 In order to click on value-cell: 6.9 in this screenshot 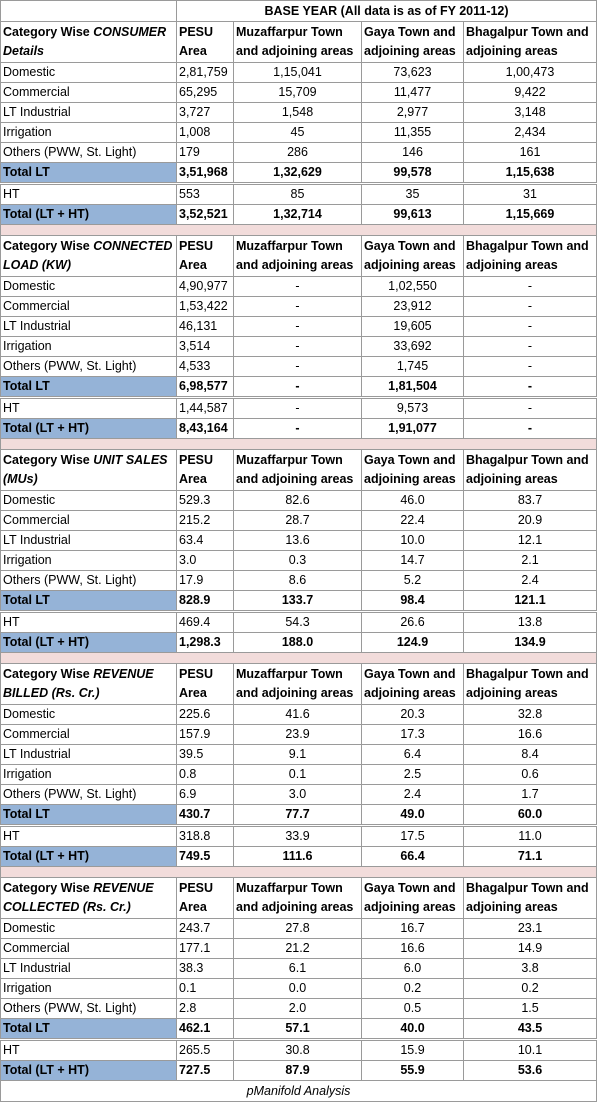, I will do `click(205, 794)`.